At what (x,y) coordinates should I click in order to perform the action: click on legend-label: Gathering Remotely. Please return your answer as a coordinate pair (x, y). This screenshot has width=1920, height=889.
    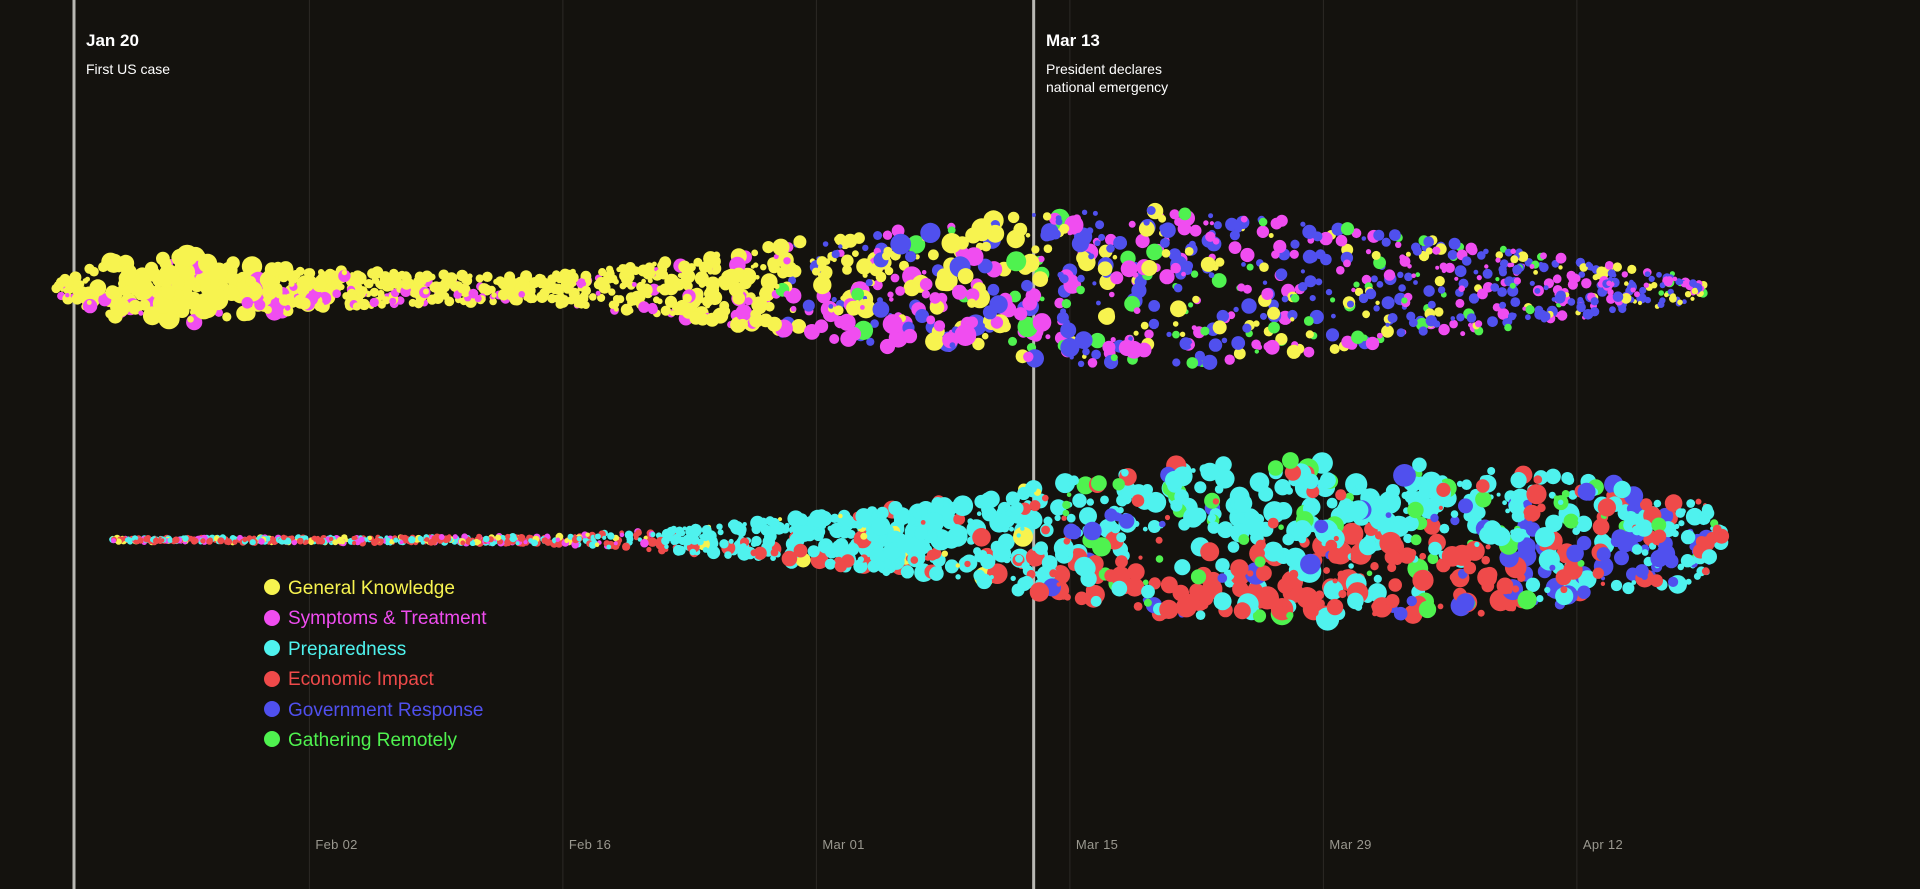
    Looking at the image, I should click on (372, 740).